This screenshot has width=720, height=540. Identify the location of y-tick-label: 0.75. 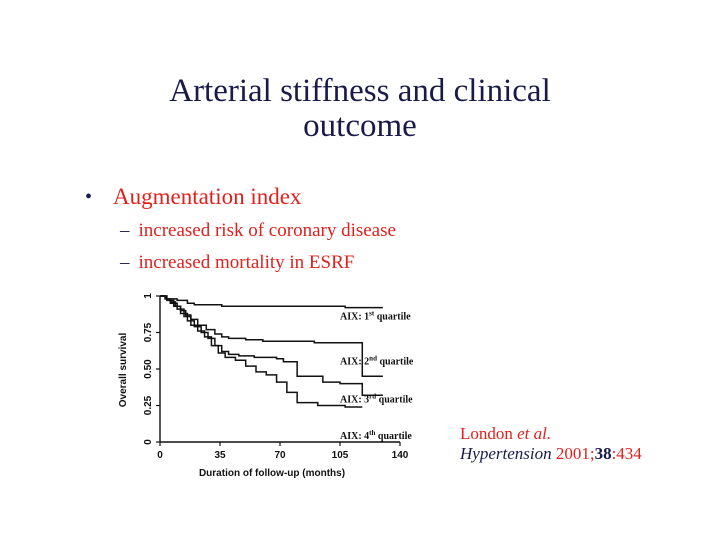
(148, 332).